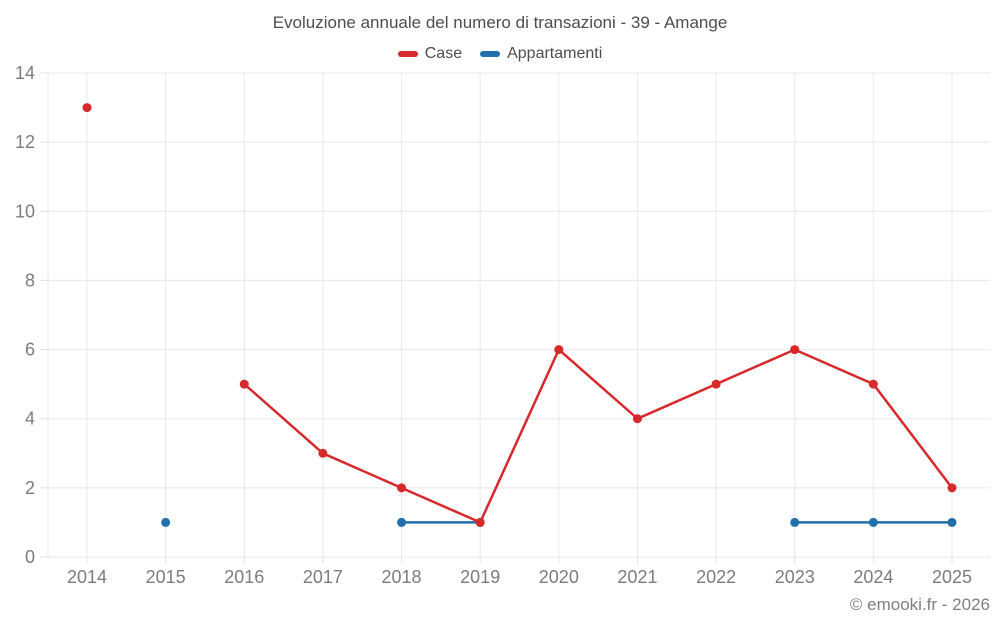  What do you see at coordinates (25, 142) in the screenshot?
I see `y-tick-label-12: 12` at bounding box center [25, 142].